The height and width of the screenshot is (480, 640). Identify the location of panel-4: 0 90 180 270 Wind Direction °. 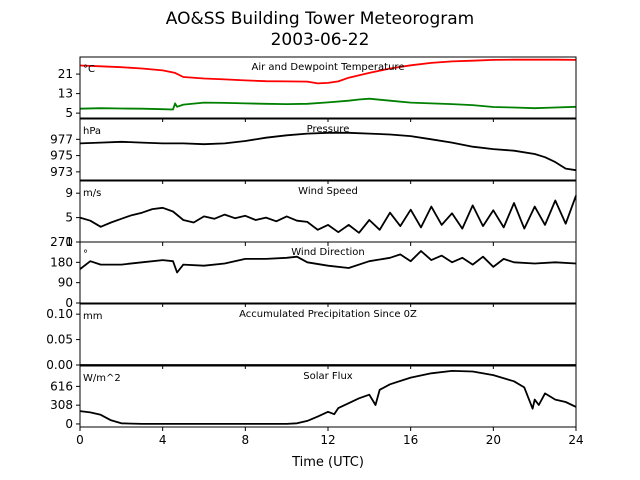
(313, 272).